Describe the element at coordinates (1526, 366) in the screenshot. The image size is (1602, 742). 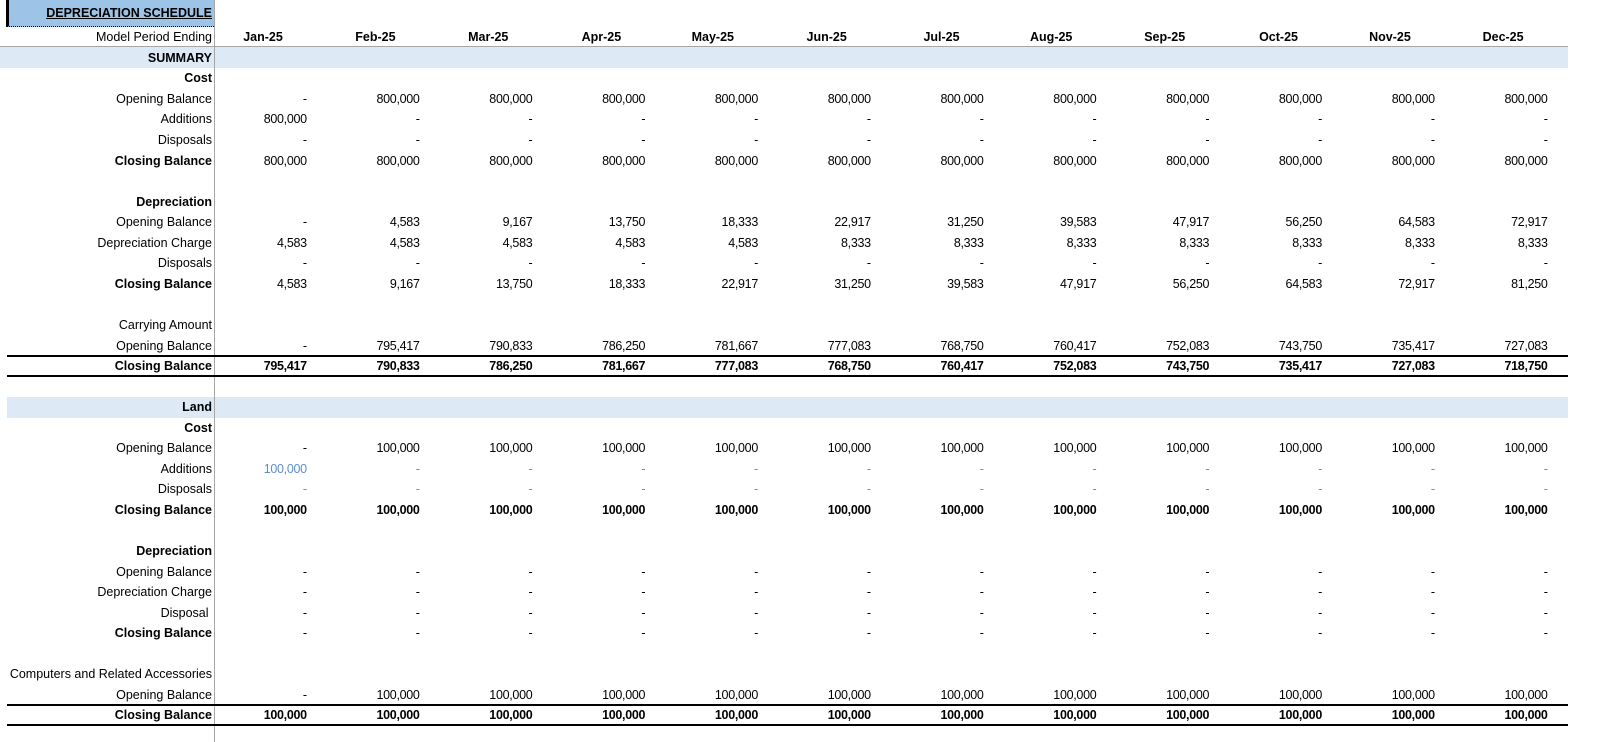
I see `value-cell: 718,750` at that location.